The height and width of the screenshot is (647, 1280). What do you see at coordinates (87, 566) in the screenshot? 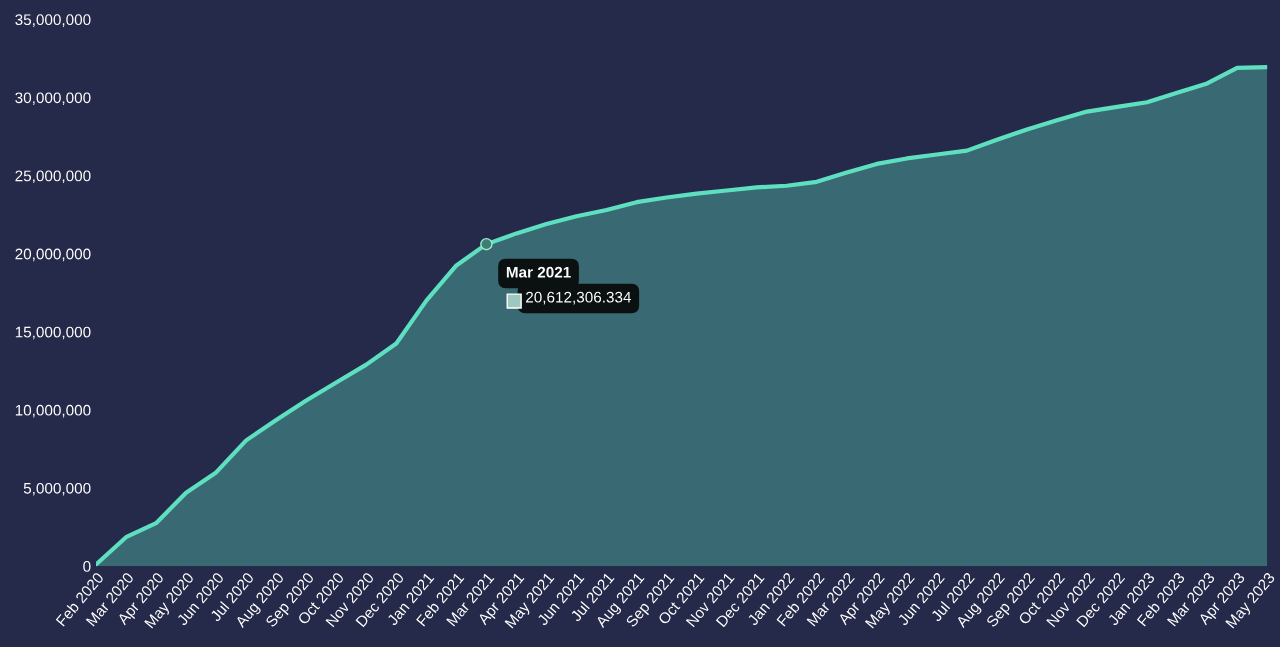
I see `y-tick-label: 0` at bounding box center [87, 566].